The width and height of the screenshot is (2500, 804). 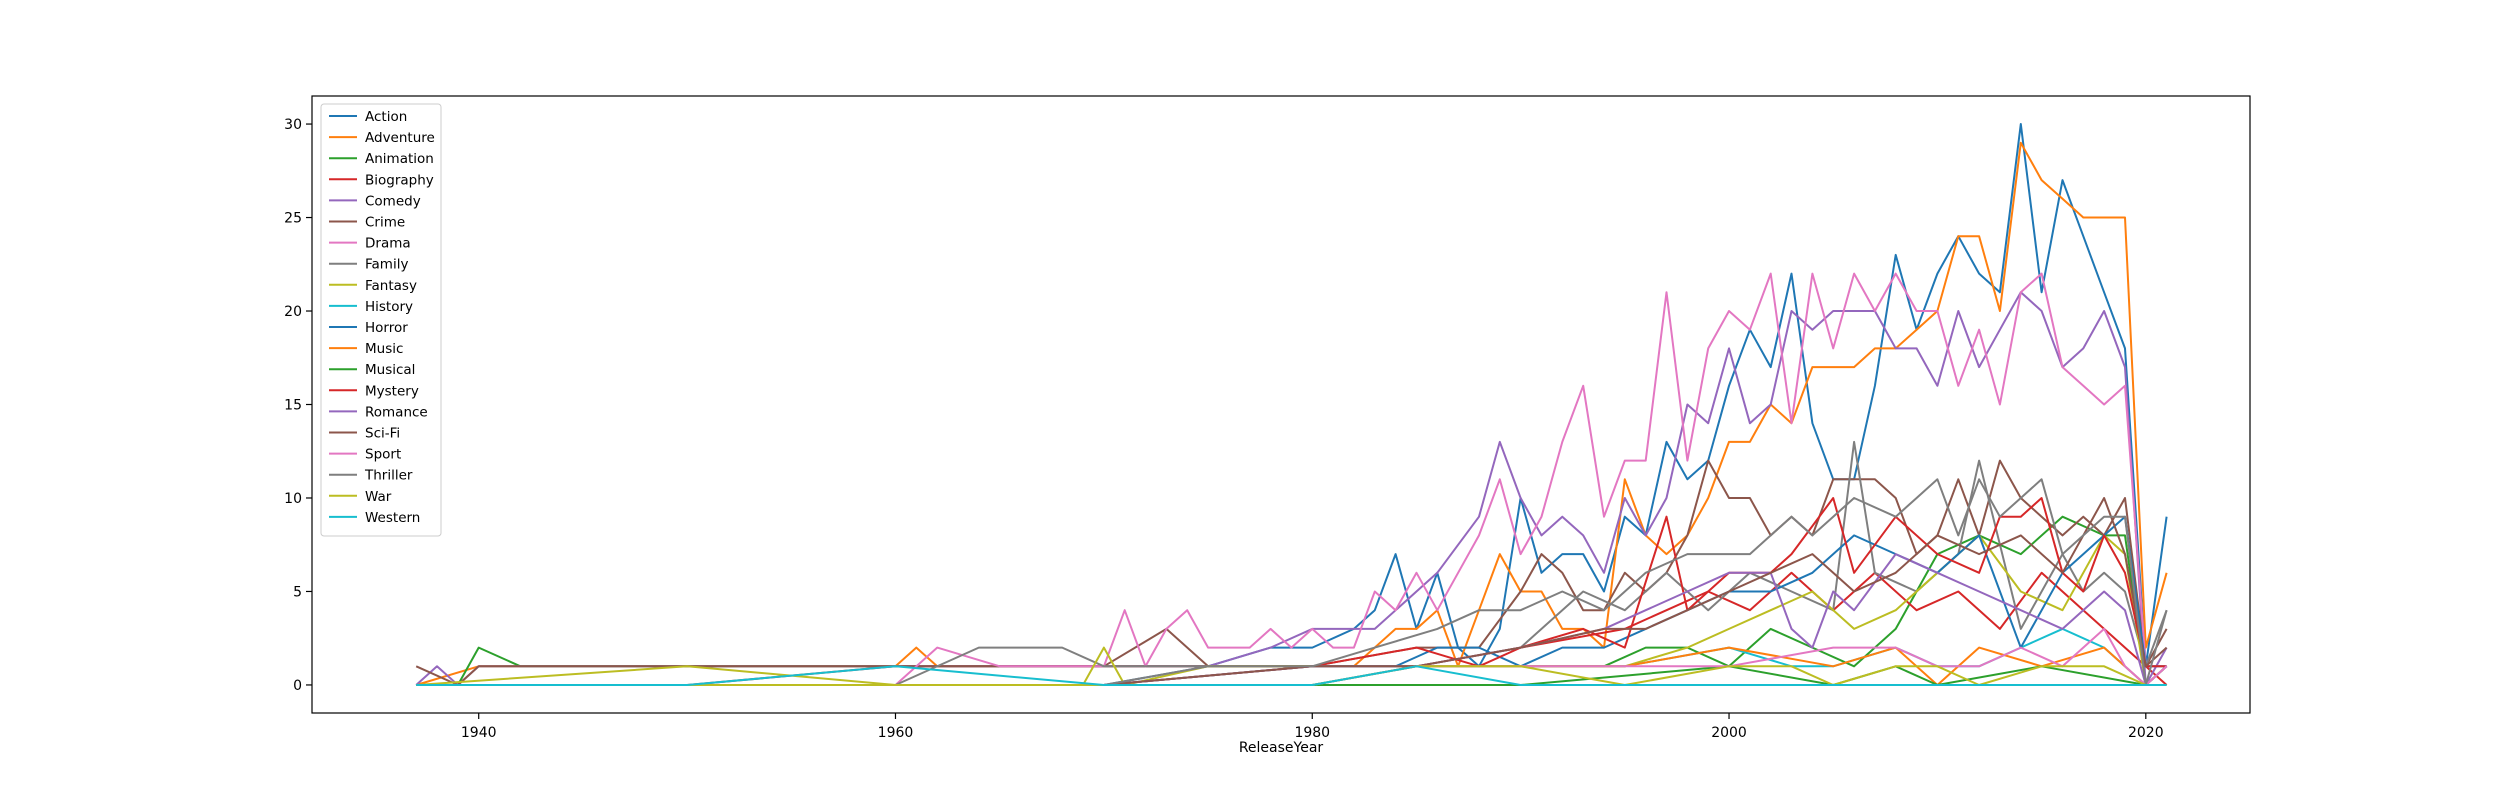 I want to click on legend-label: Adventure, so click(x=400, y=138).